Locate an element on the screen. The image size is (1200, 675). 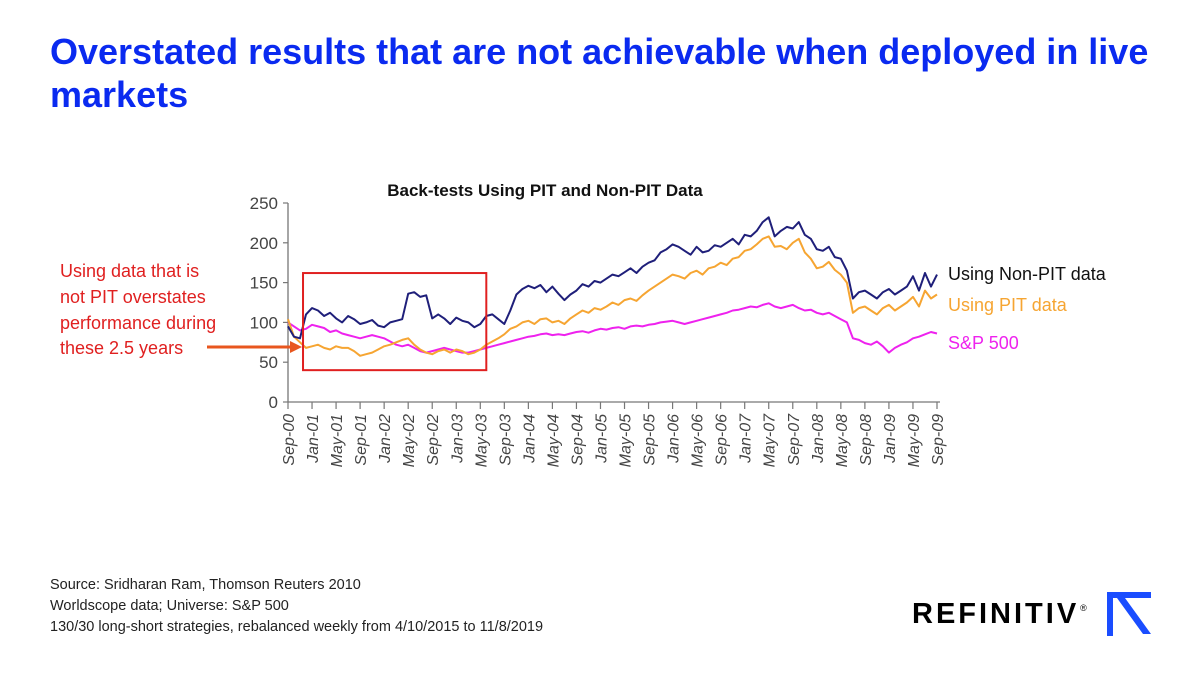
legend-entry: Using PIT data is located at coordinates (1008, 305).